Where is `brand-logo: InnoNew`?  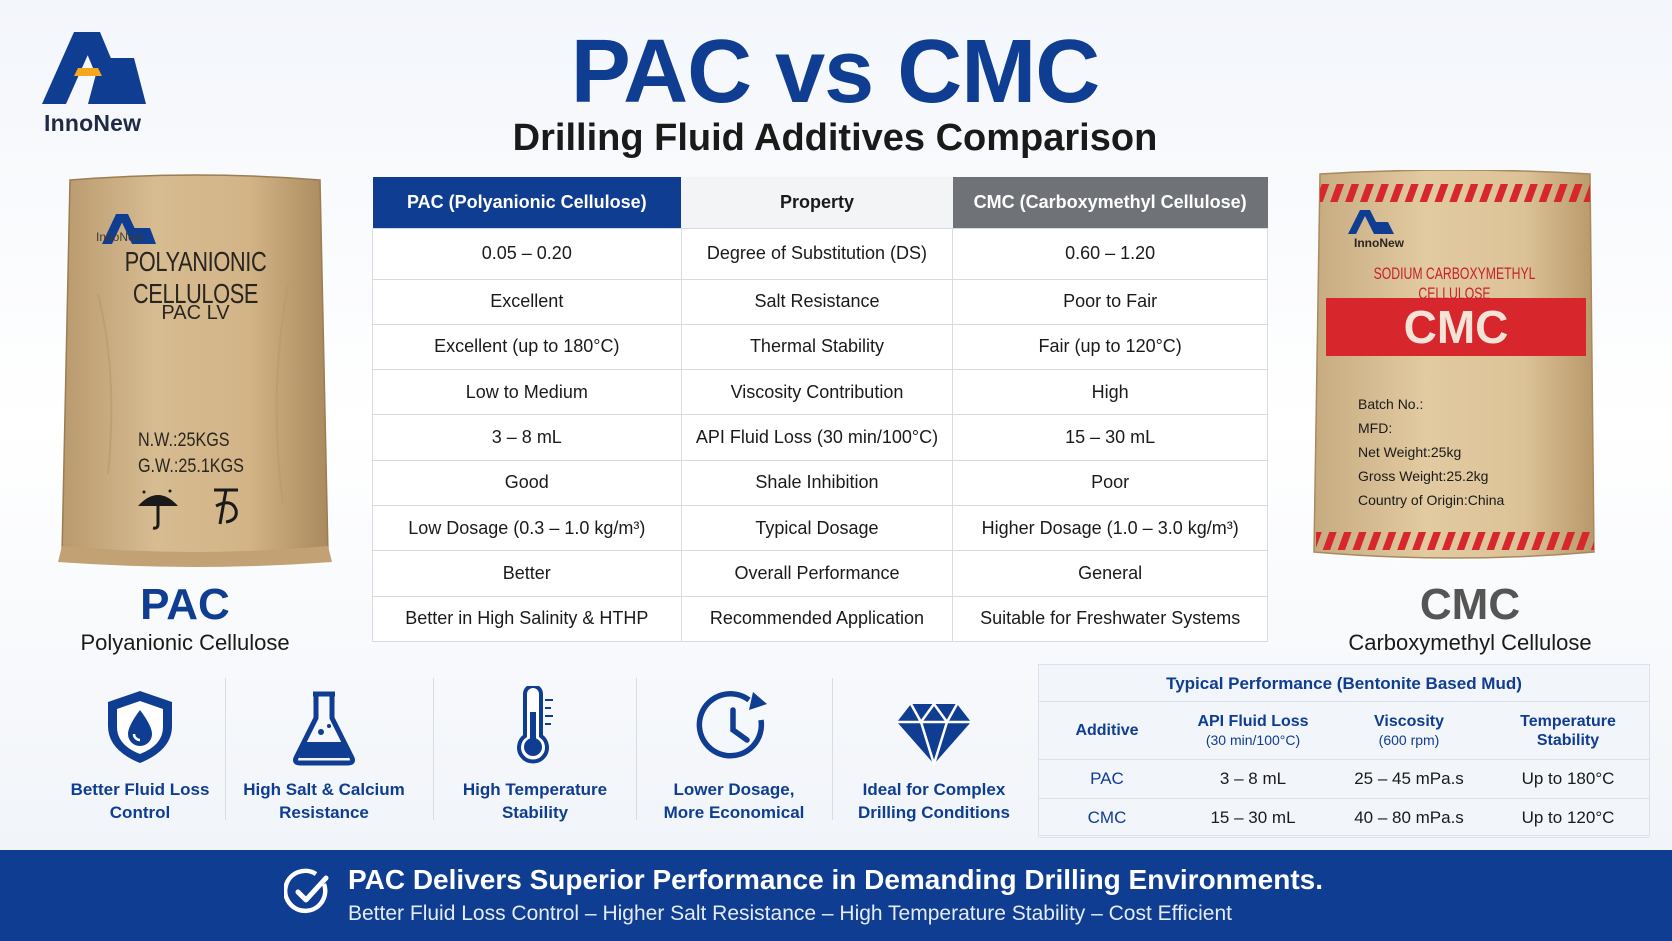 brand-logo: InnoNew is located at coordinates (103, 83).